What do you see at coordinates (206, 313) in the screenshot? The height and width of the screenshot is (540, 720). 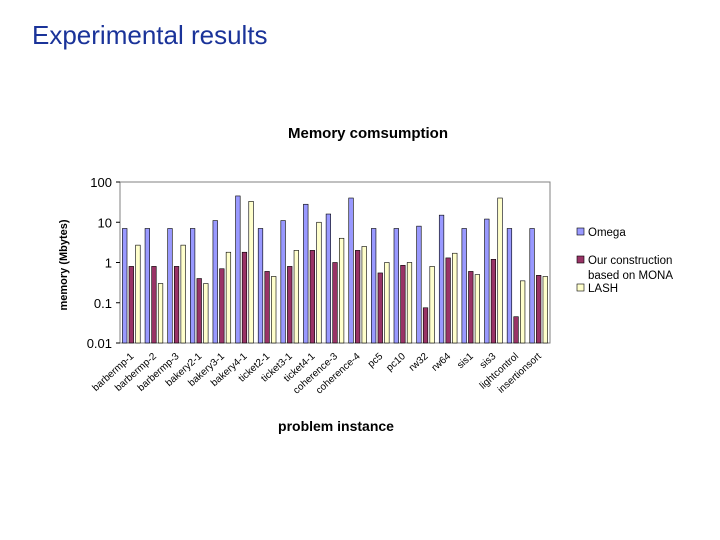 I see `bar-bakery2-1-lash` at bounding box center [206, 313].